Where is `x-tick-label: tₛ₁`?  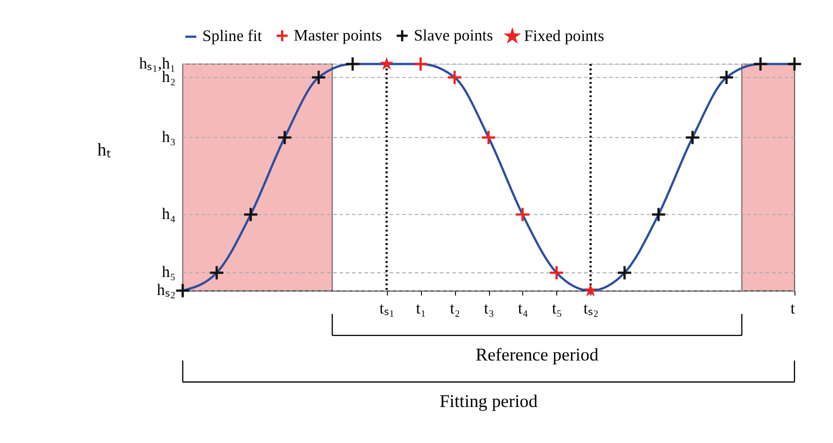 x-tick-label: tₛ₁ is located at coordinates (387, 309).